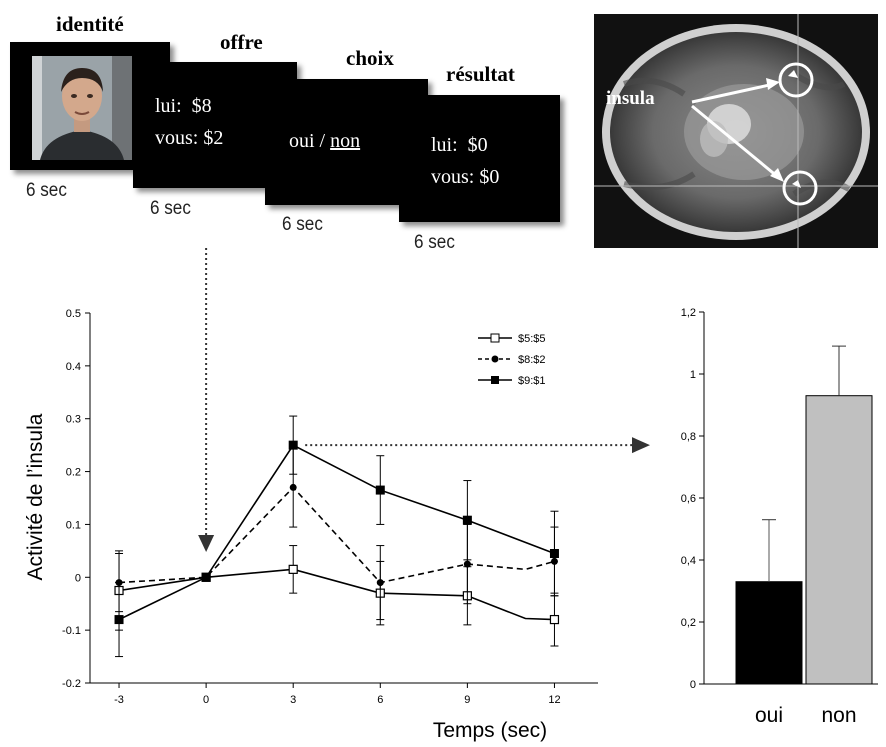 The width and height of the screenshot is (886, 747). Describe the element at coordinates (693, 375) in the screenshot. I see `bar-chart-ytick-label: 1` at that location.